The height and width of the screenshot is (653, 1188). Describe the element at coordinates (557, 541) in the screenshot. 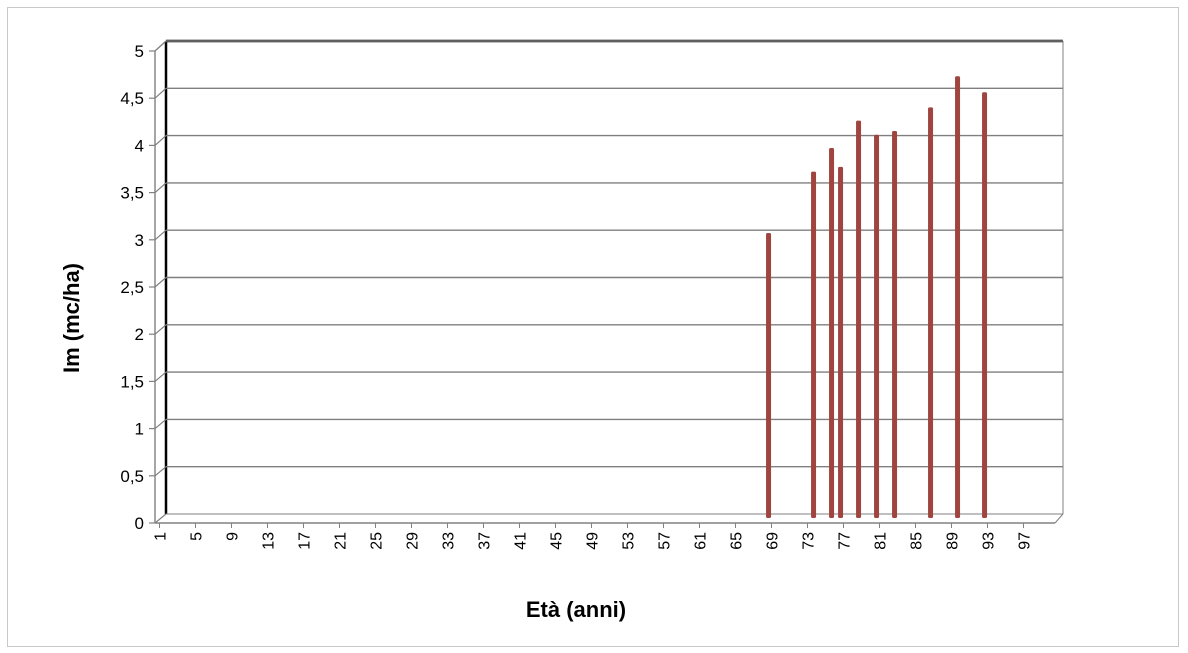

I see `x-tick-label: 45` at that location.